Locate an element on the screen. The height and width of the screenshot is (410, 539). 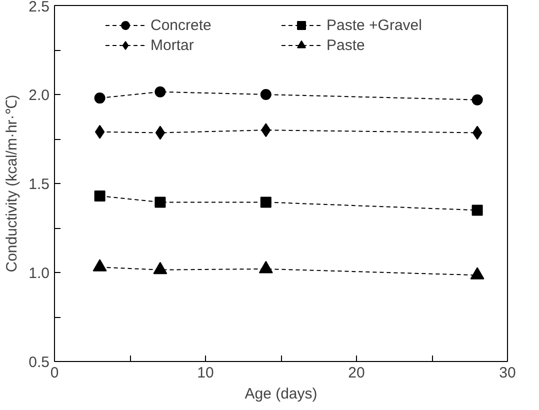
y-tick-label: 0.5 is located at coordinates (39, 362).